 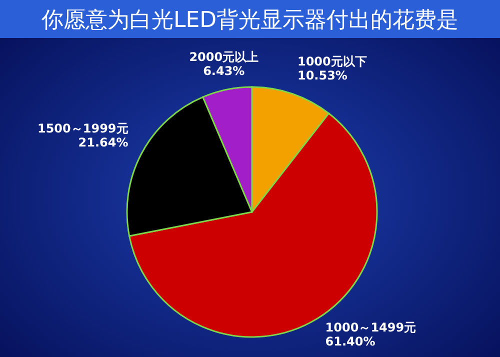 What do you see at coordinates (249, 20) in the screenshot?
I see `chart-title: 你愿意为白光LED背光显示器付出的花费是` at bounding box center [249, 20].